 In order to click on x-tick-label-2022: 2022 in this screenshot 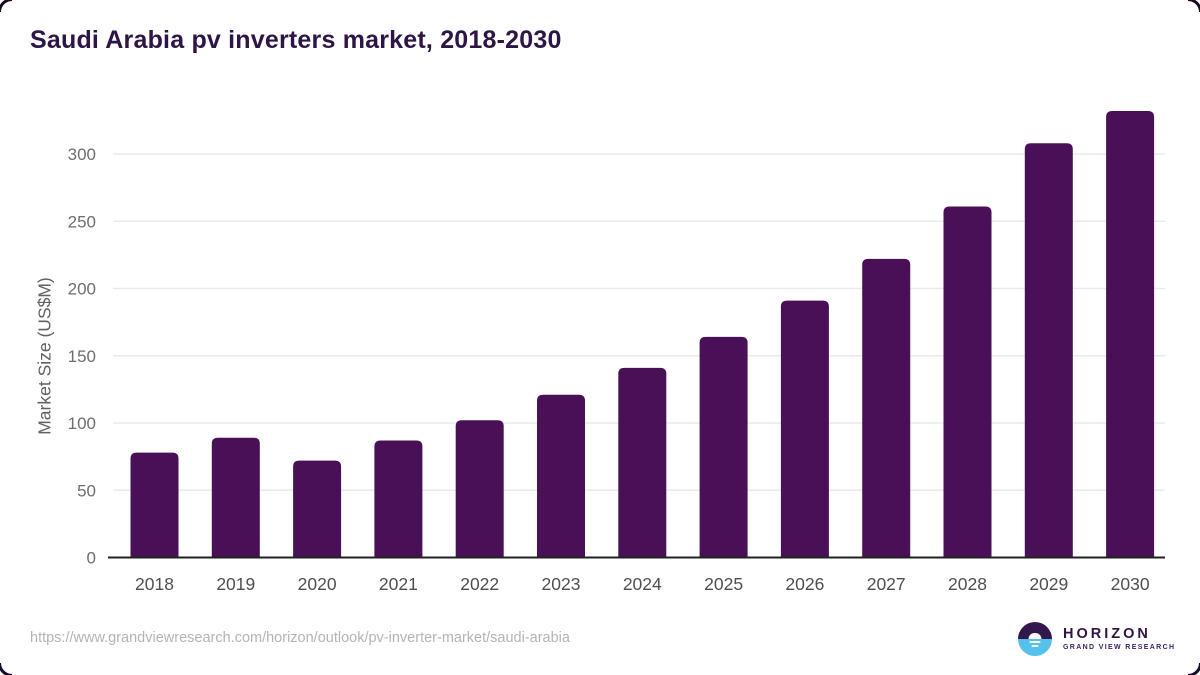, I will do `click(479, 584)`.